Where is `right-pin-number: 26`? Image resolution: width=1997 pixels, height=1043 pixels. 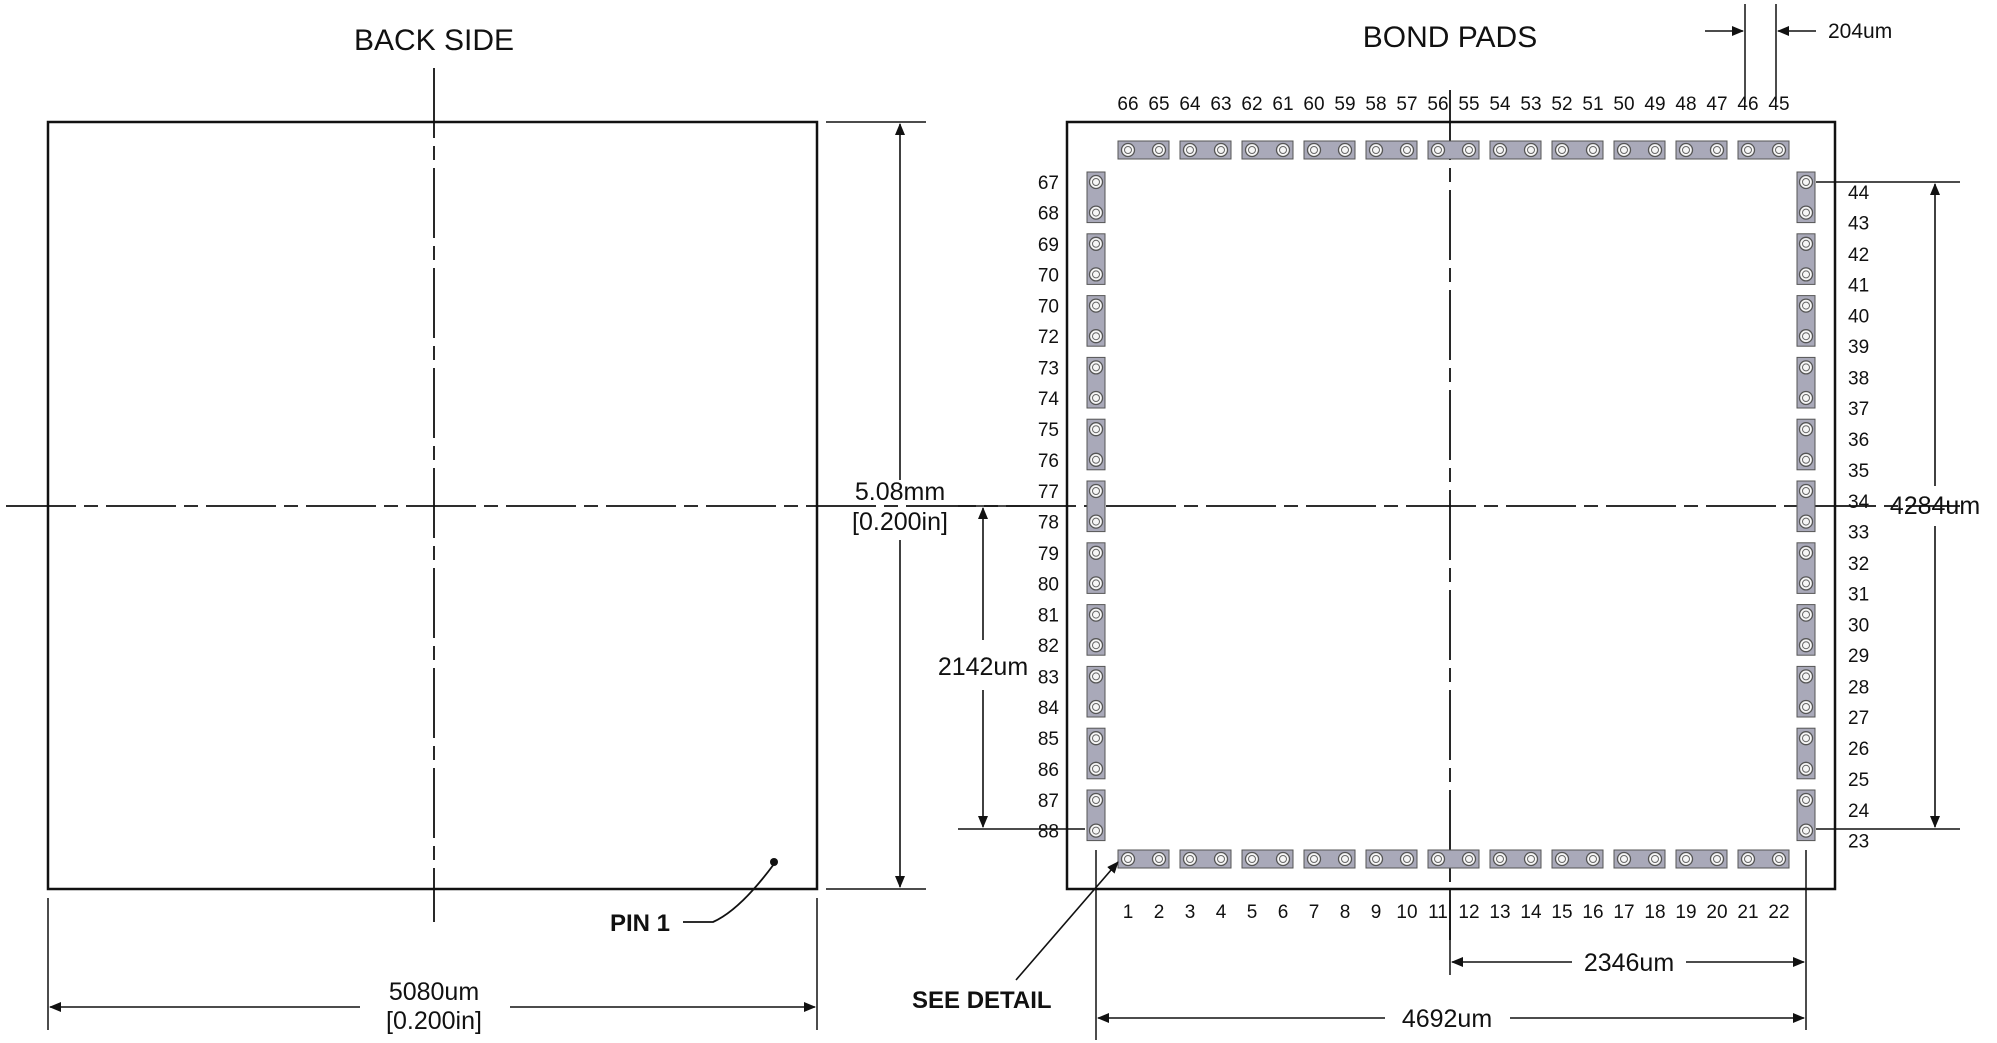
right-pin-number: 26 is located at coordinates (1858, 749).